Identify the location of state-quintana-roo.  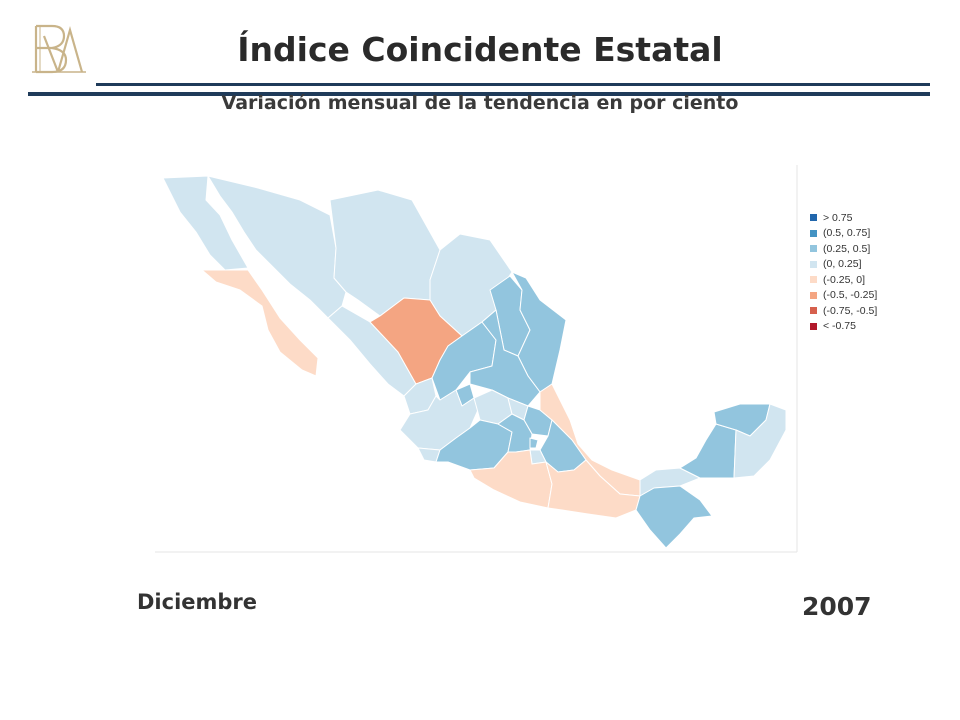
(760, 441).